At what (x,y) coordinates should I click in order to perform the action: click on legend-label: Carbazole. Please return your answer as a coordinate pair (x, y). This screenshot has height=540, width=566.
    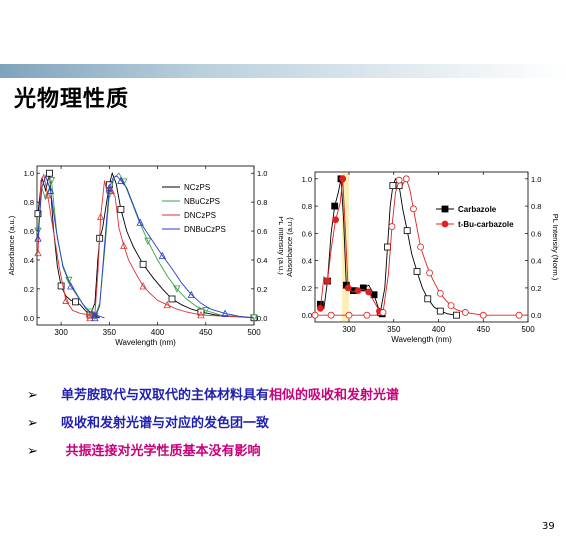
    Looking at the image, I should click on (477, 209).